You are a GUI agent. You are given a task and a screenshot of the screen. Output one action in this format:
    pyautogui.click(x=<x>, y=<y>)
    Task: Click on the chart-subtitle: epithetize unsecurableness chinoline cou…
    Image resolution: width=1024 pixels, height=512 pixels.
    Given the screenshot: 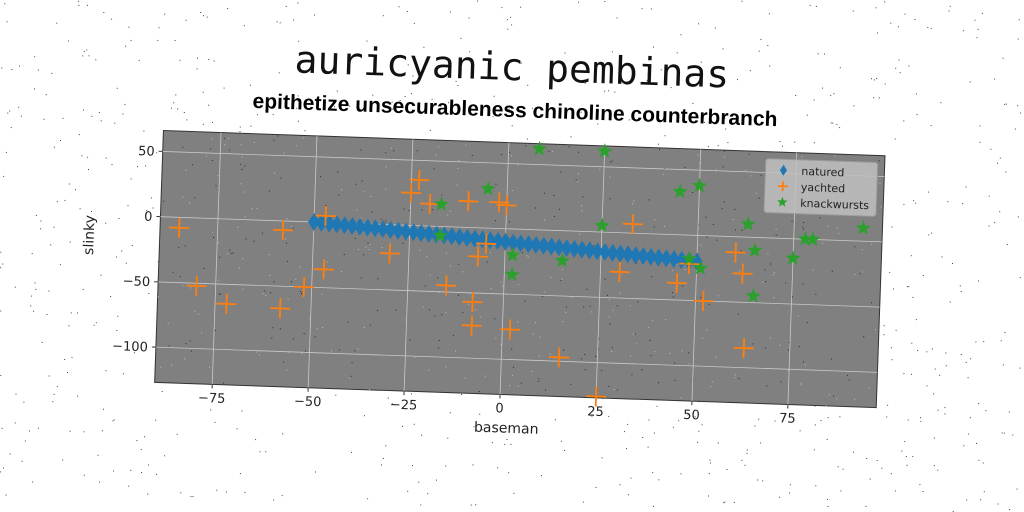 What is the action you would take?
    pyautogui.click(x=515, y=110)
    